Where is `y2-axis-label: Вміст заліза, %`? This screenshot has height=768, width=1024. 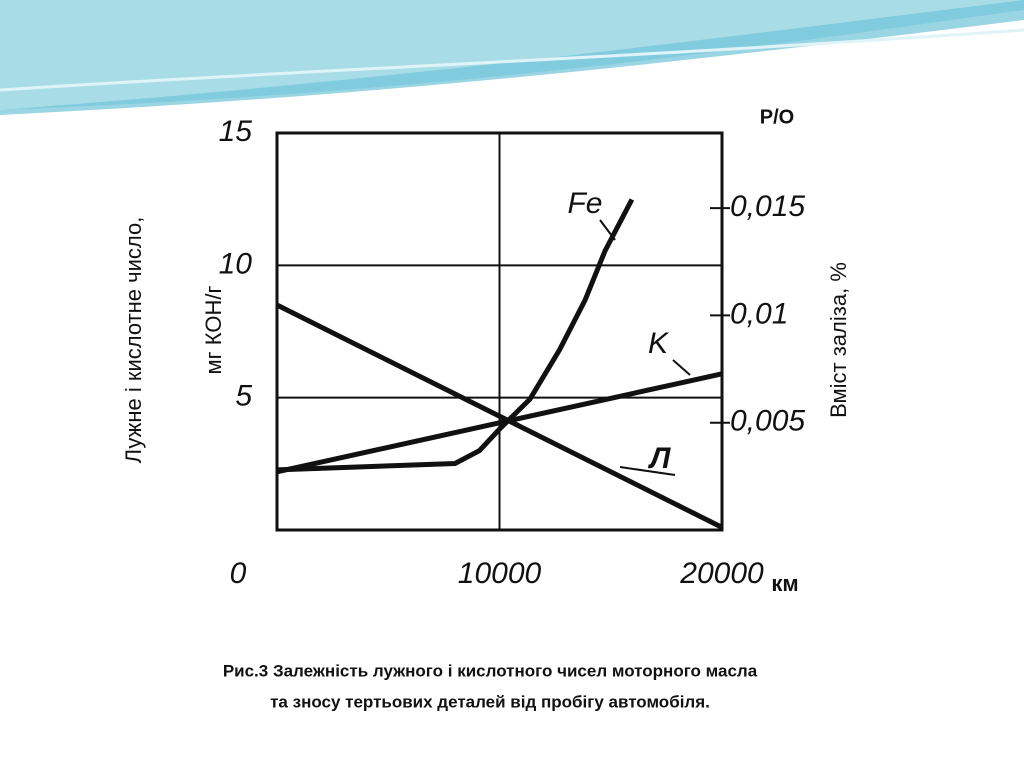 y2-axis-label: Вміст заліза, % is located at coordinates (838, 340).